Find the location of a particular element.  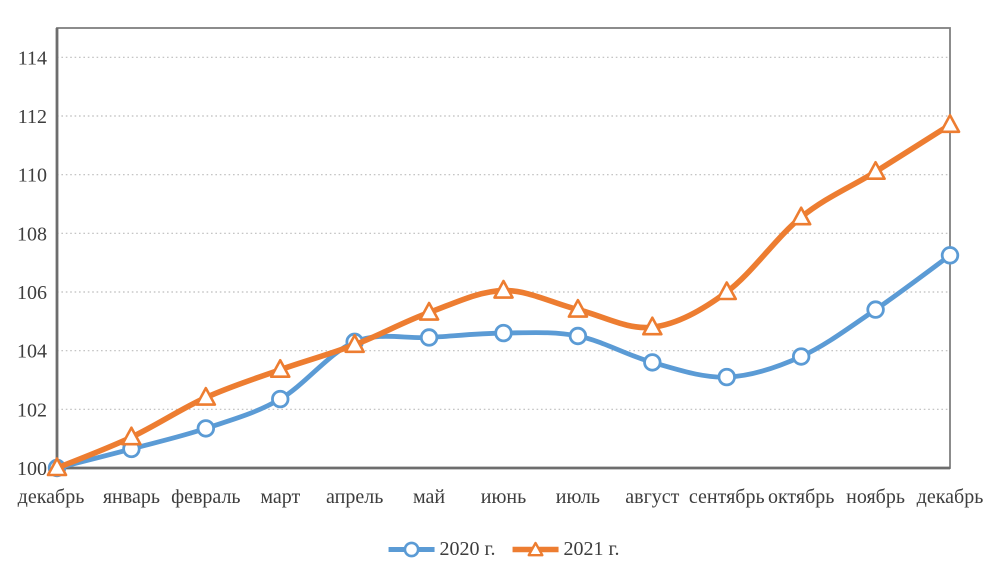

y-tick-label: 108 is located at coordinates (32, 234).